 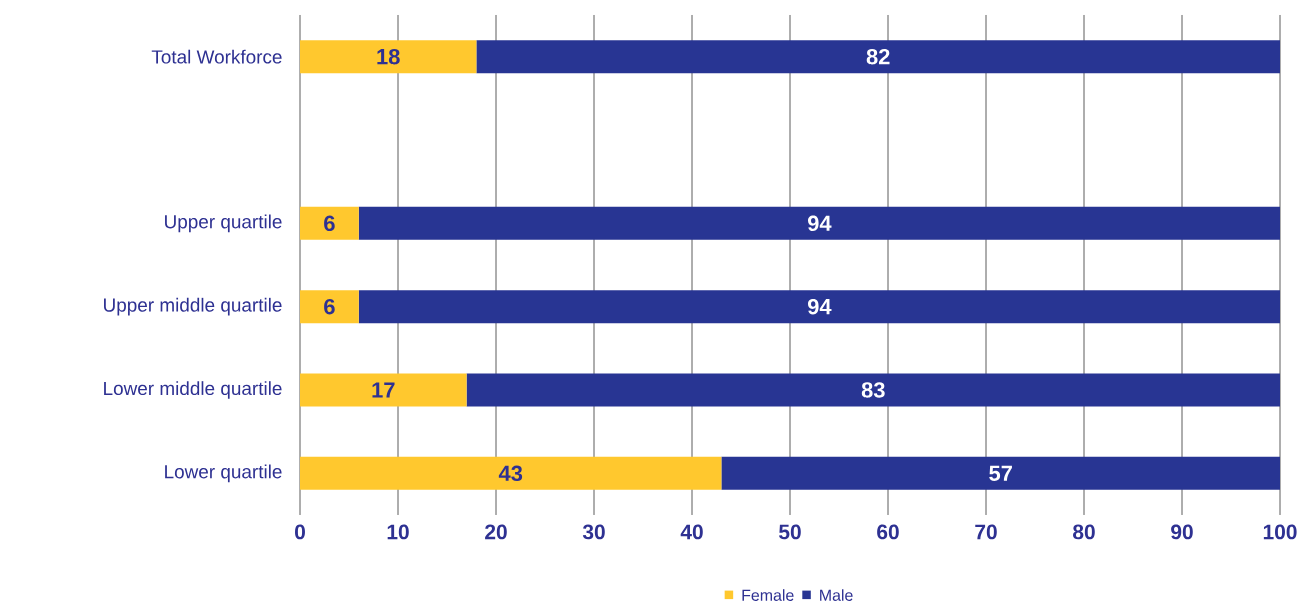 I want to click on x-tick-label: 40, so click(x=691, y=532).